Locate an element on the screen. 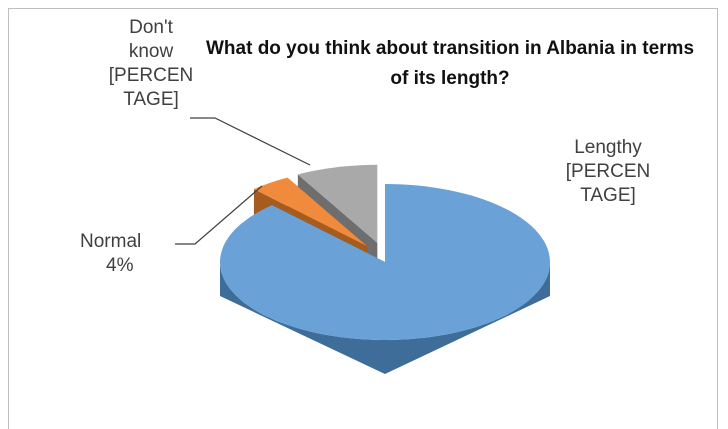  category-label: Lengthy is located at coordinates (608, 147).